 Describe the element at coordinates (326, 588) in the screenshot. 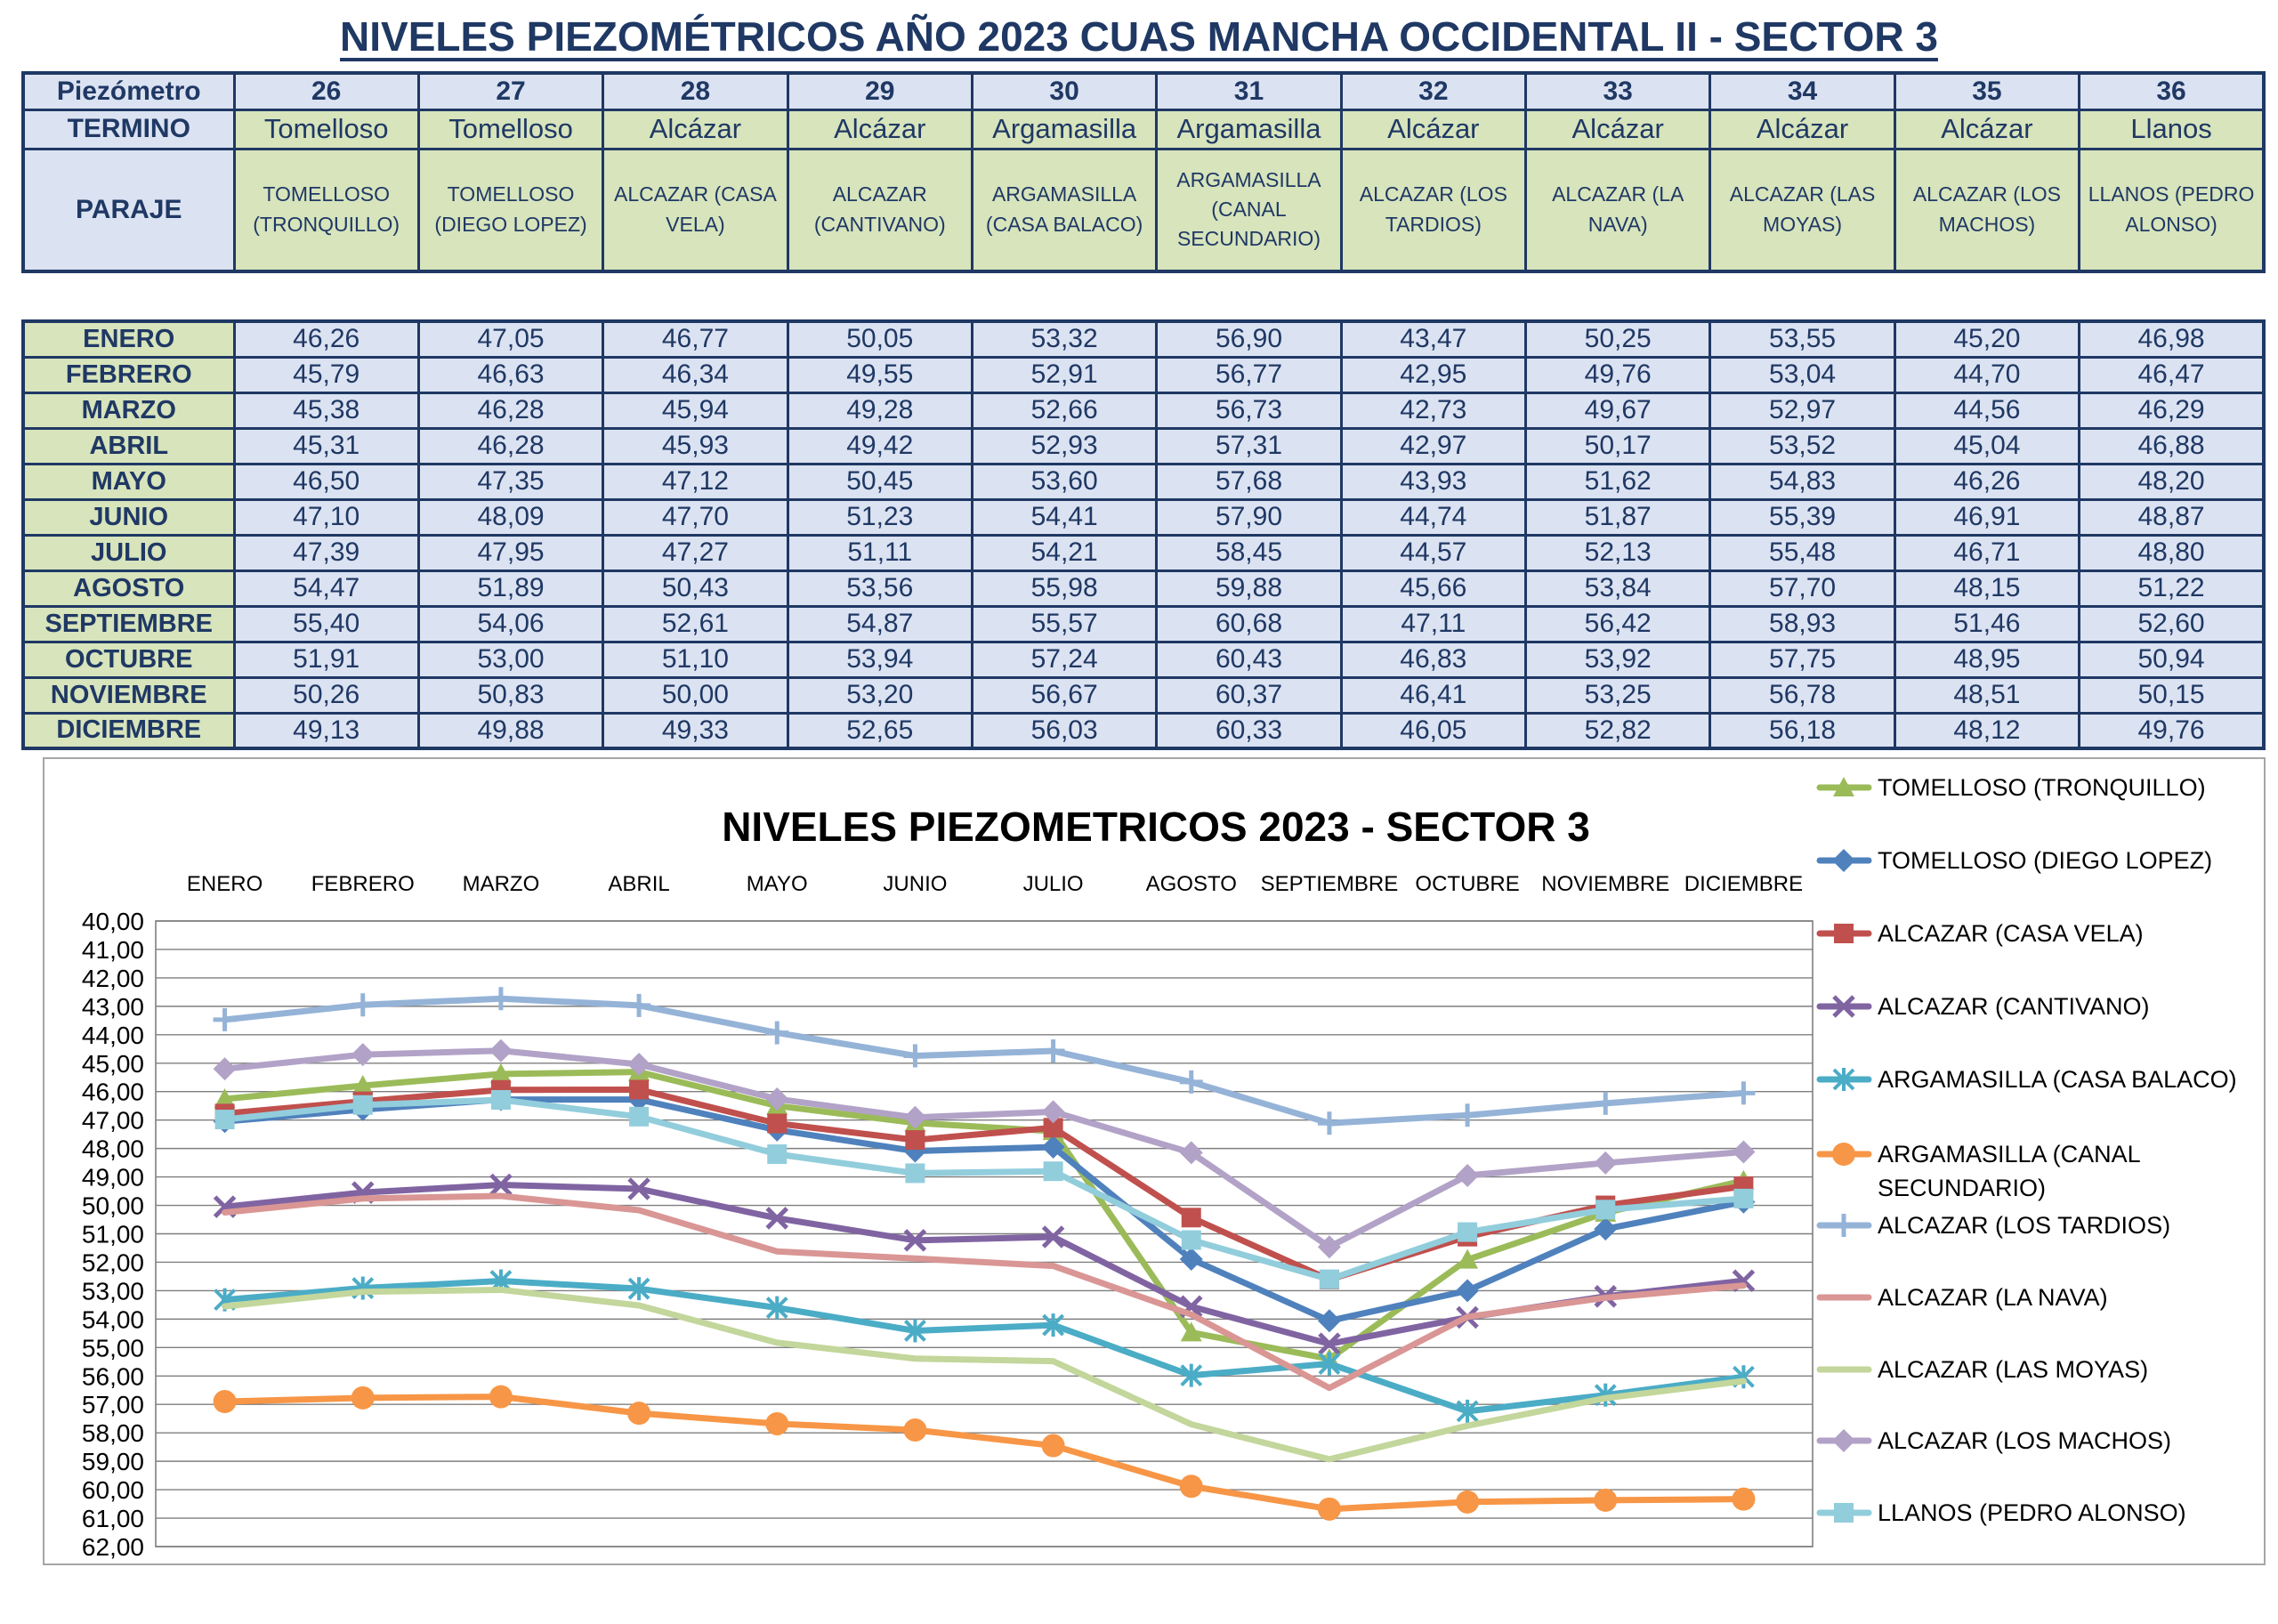

I see `level-value: 54,47` at that location.